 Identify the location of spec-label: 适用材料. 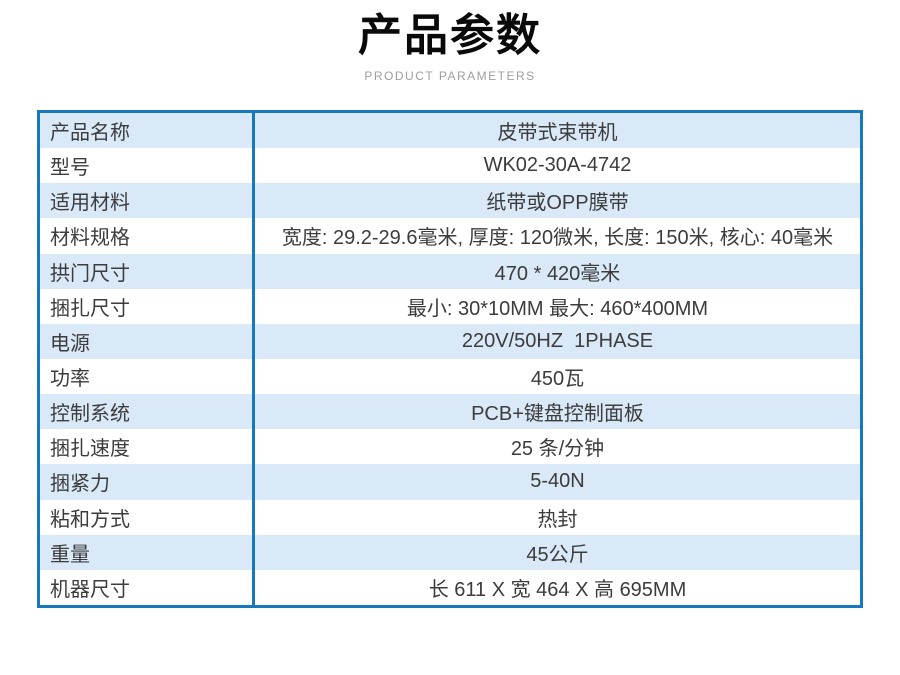
(147, 201).